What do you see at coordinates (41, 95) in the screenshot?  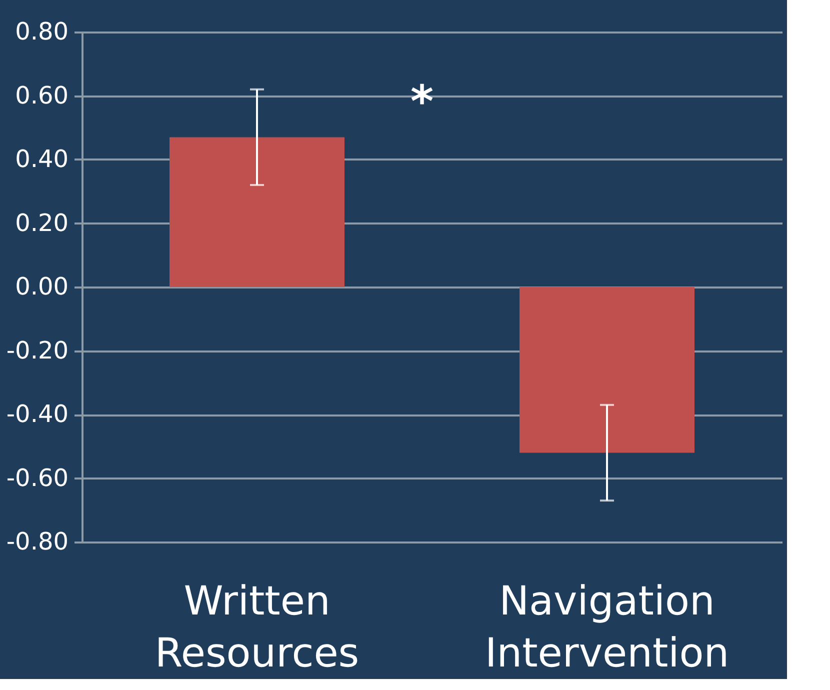 I see `y-tick-label: 0.60` at bounding box center [41, 95].